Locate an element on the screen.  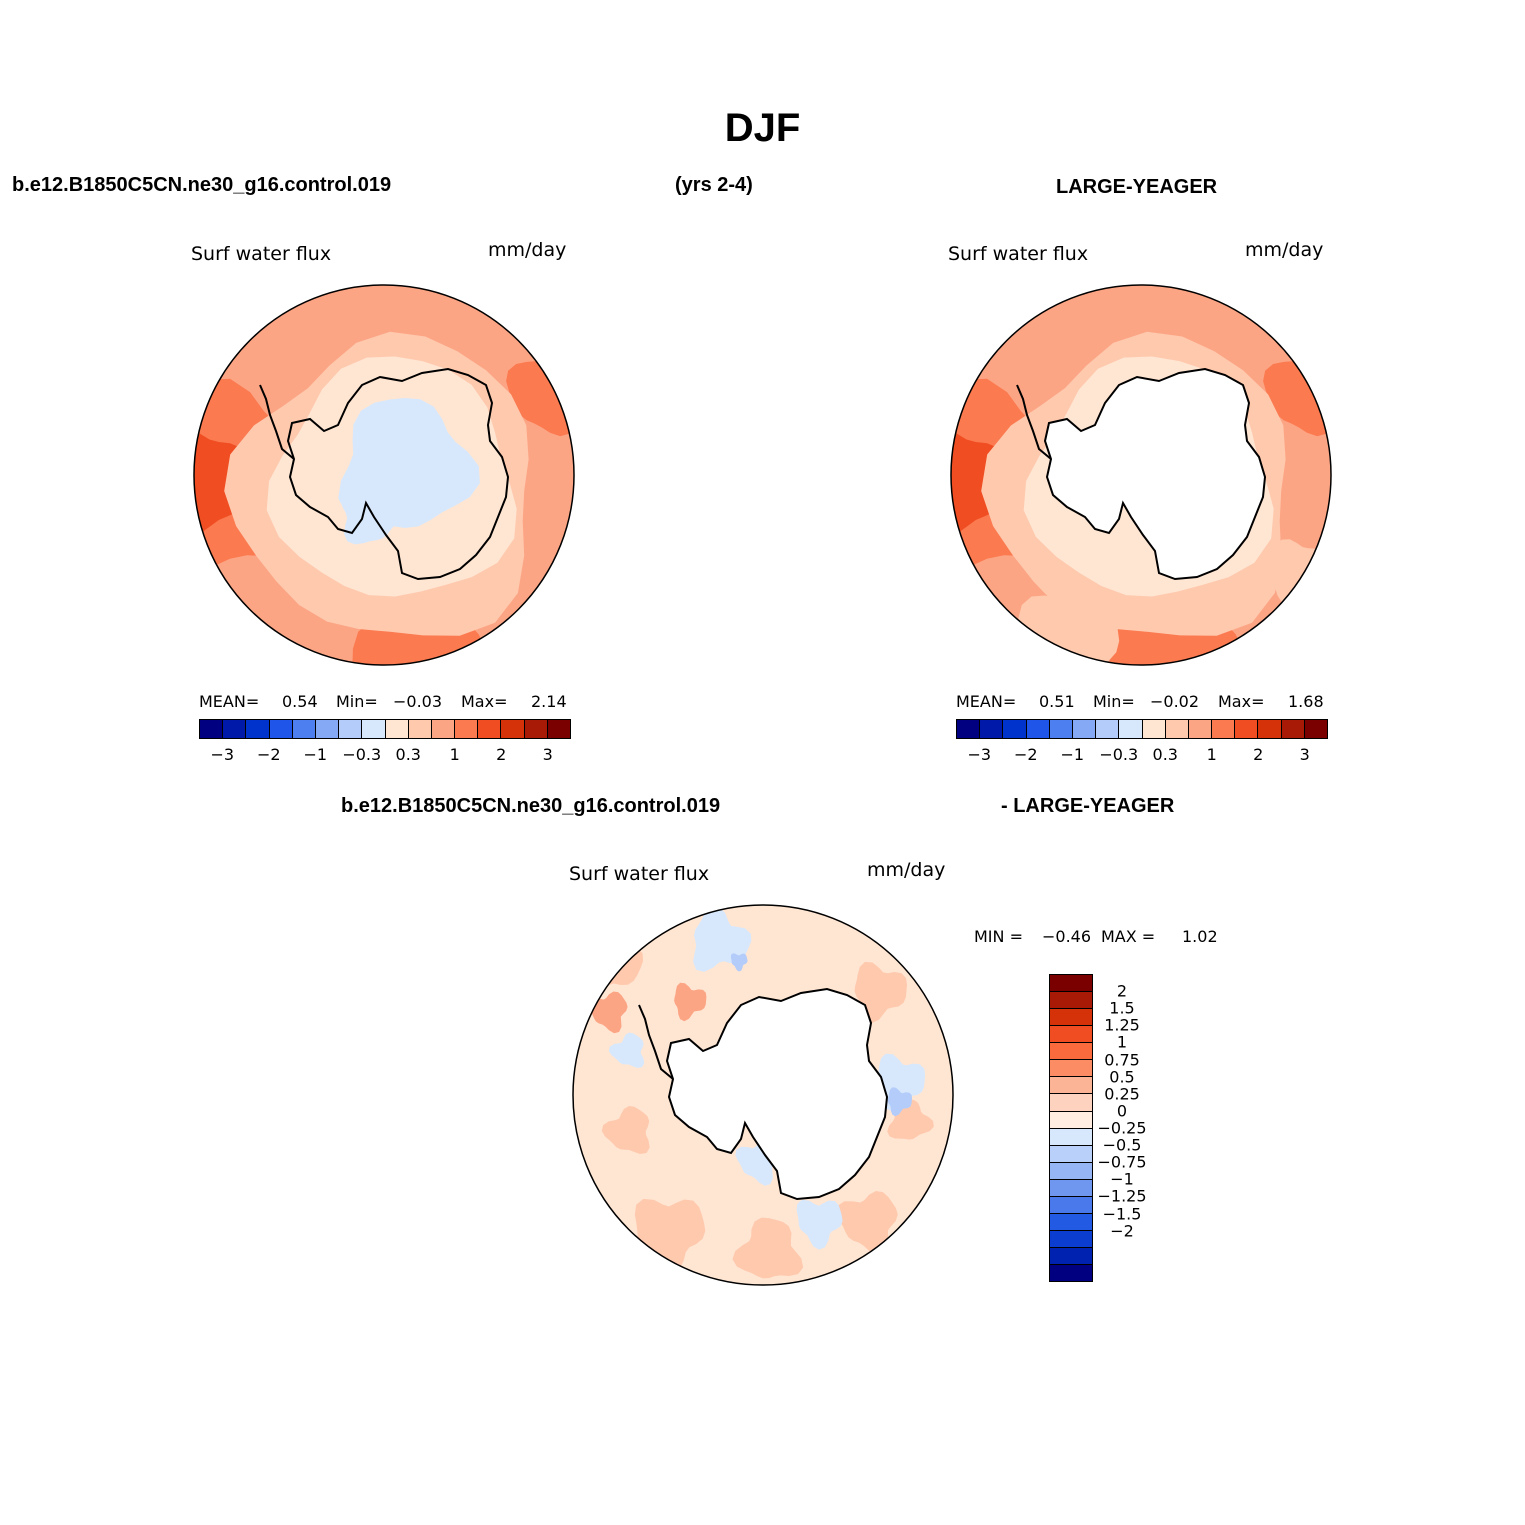
panel2-max: 1.68 is located at coordinates (1306, 701).